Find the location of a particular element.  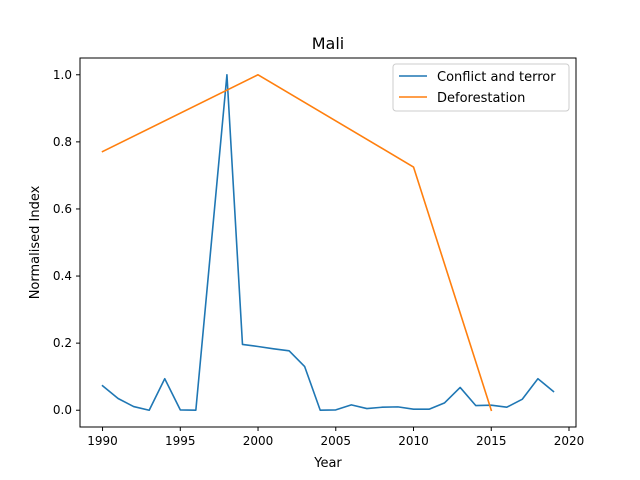

x-tick-label: 1995 is located at coordinates (180, 441).